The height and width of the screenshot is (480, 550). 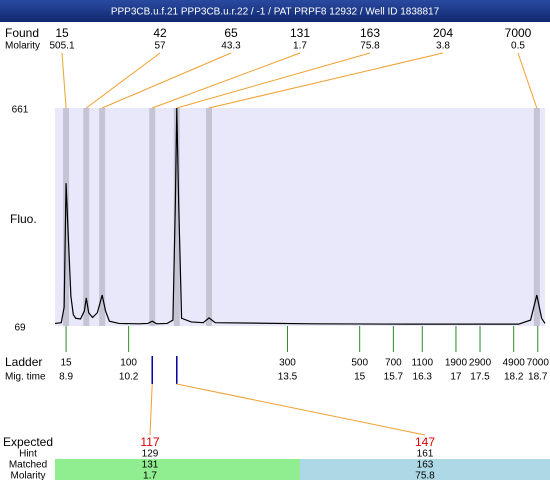 What do you see at coordinates (27, 475) in the screenshot?
I see `expected-row-label: Molarity` at bounding box center [27, 475].